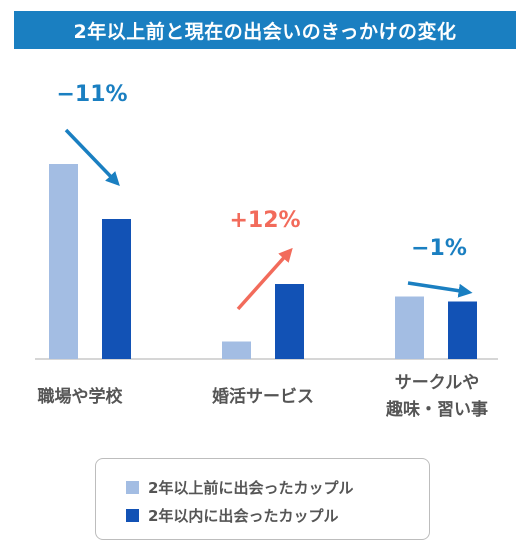 The image size is (529, 553). Describe the element at coordinates (132, 487) in the screenshot. I see `legend-swatch-previous` at that location.